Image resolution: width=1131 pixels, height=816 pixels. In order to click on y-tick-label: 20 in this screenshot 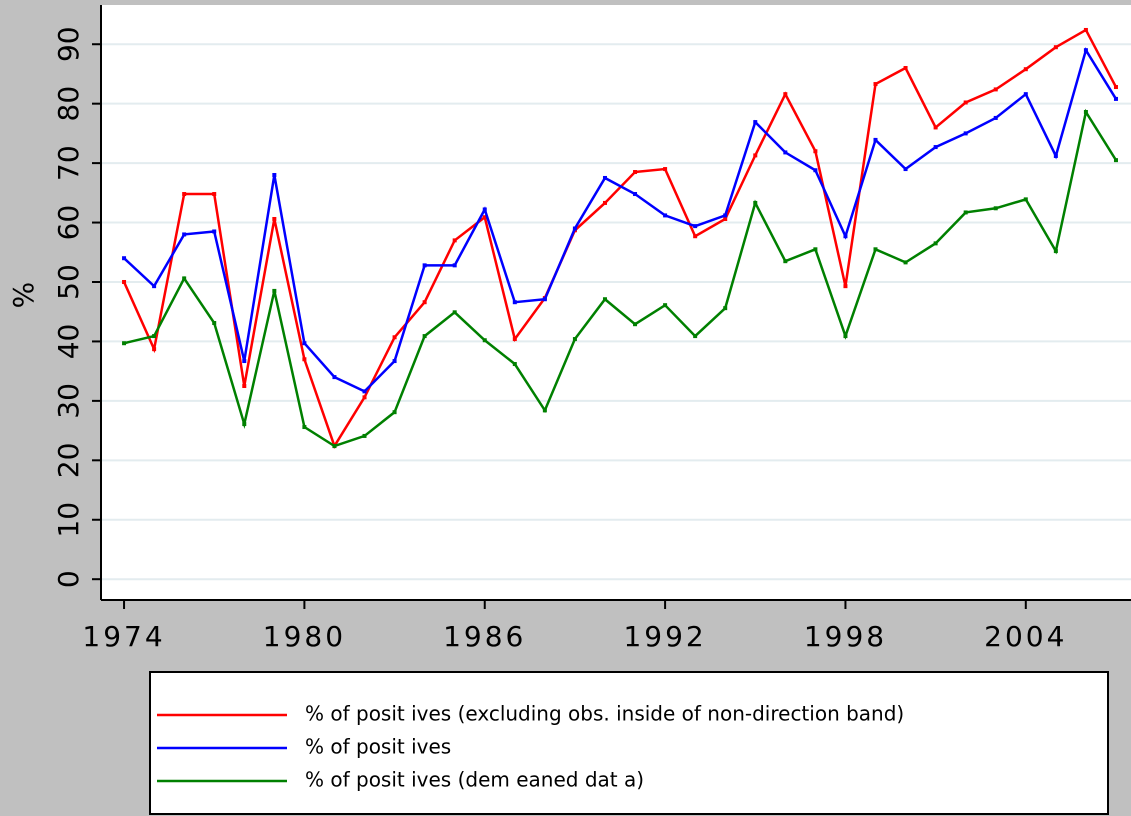, I will do `click(68, 460)`.